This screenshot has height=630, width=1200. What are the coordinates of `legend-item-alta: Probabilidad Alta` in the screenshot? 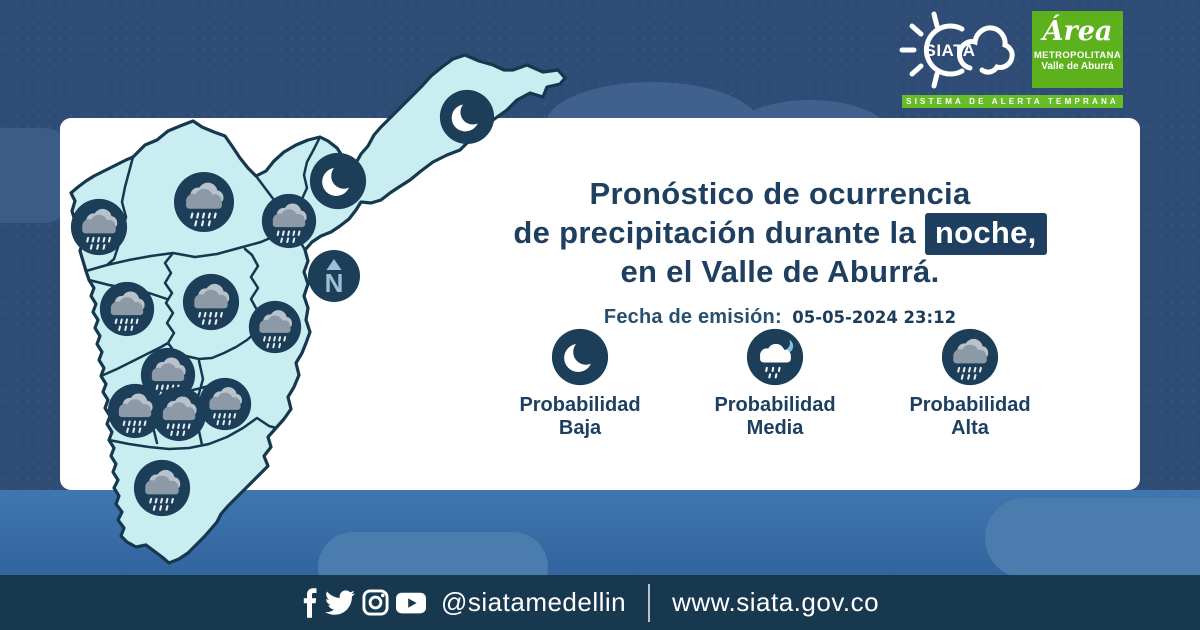 It's located at (970, 384).